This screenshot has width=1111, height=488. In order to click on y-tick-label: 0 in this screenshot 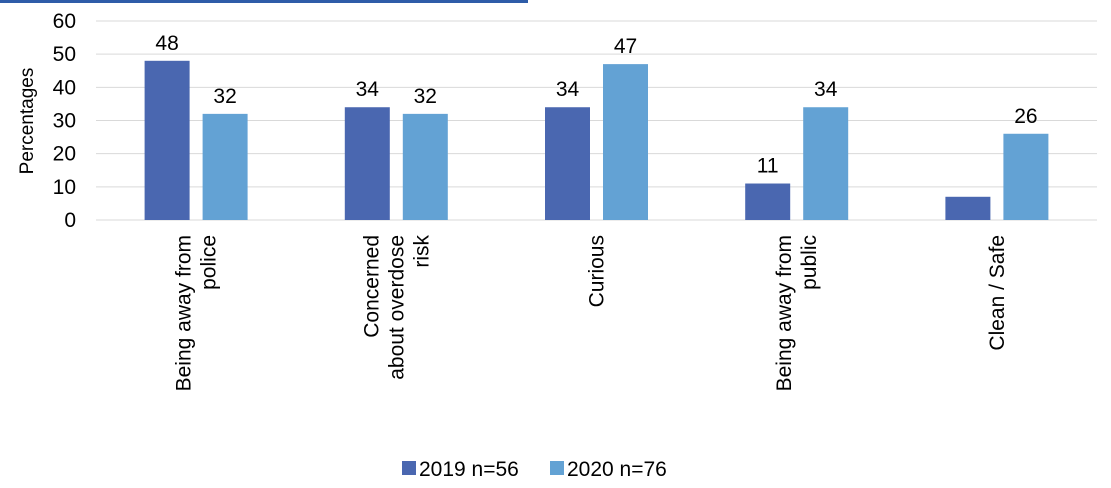, I will do `click(70, 220)`.